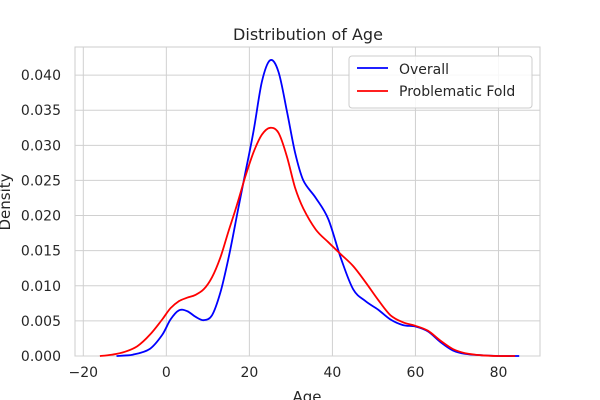 Image resolution: width=600 pixels, height=400 pixels. I want to click on y-tick-label: 0.015, so click(41, 252).